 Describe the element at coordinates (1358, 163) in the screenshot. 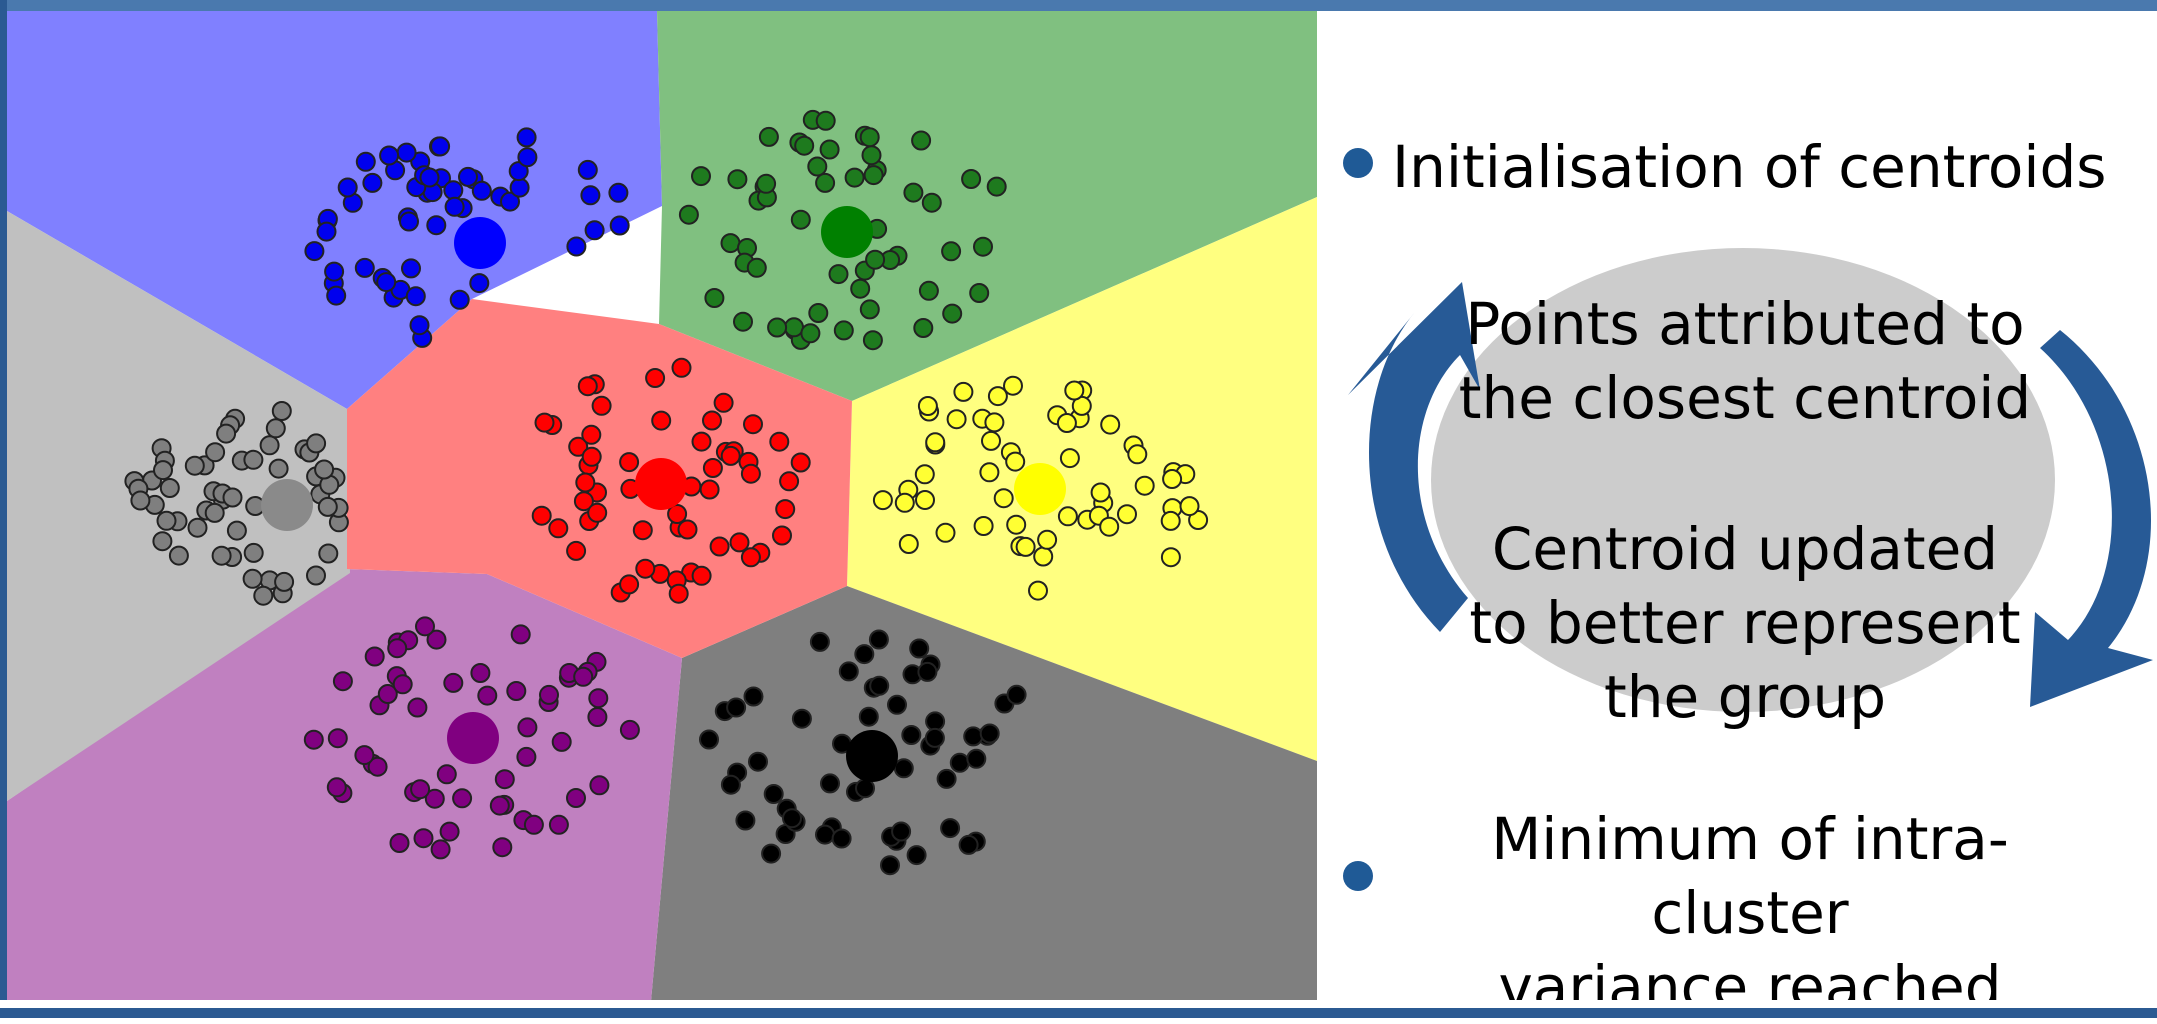

I see `bullet-init` at that location.